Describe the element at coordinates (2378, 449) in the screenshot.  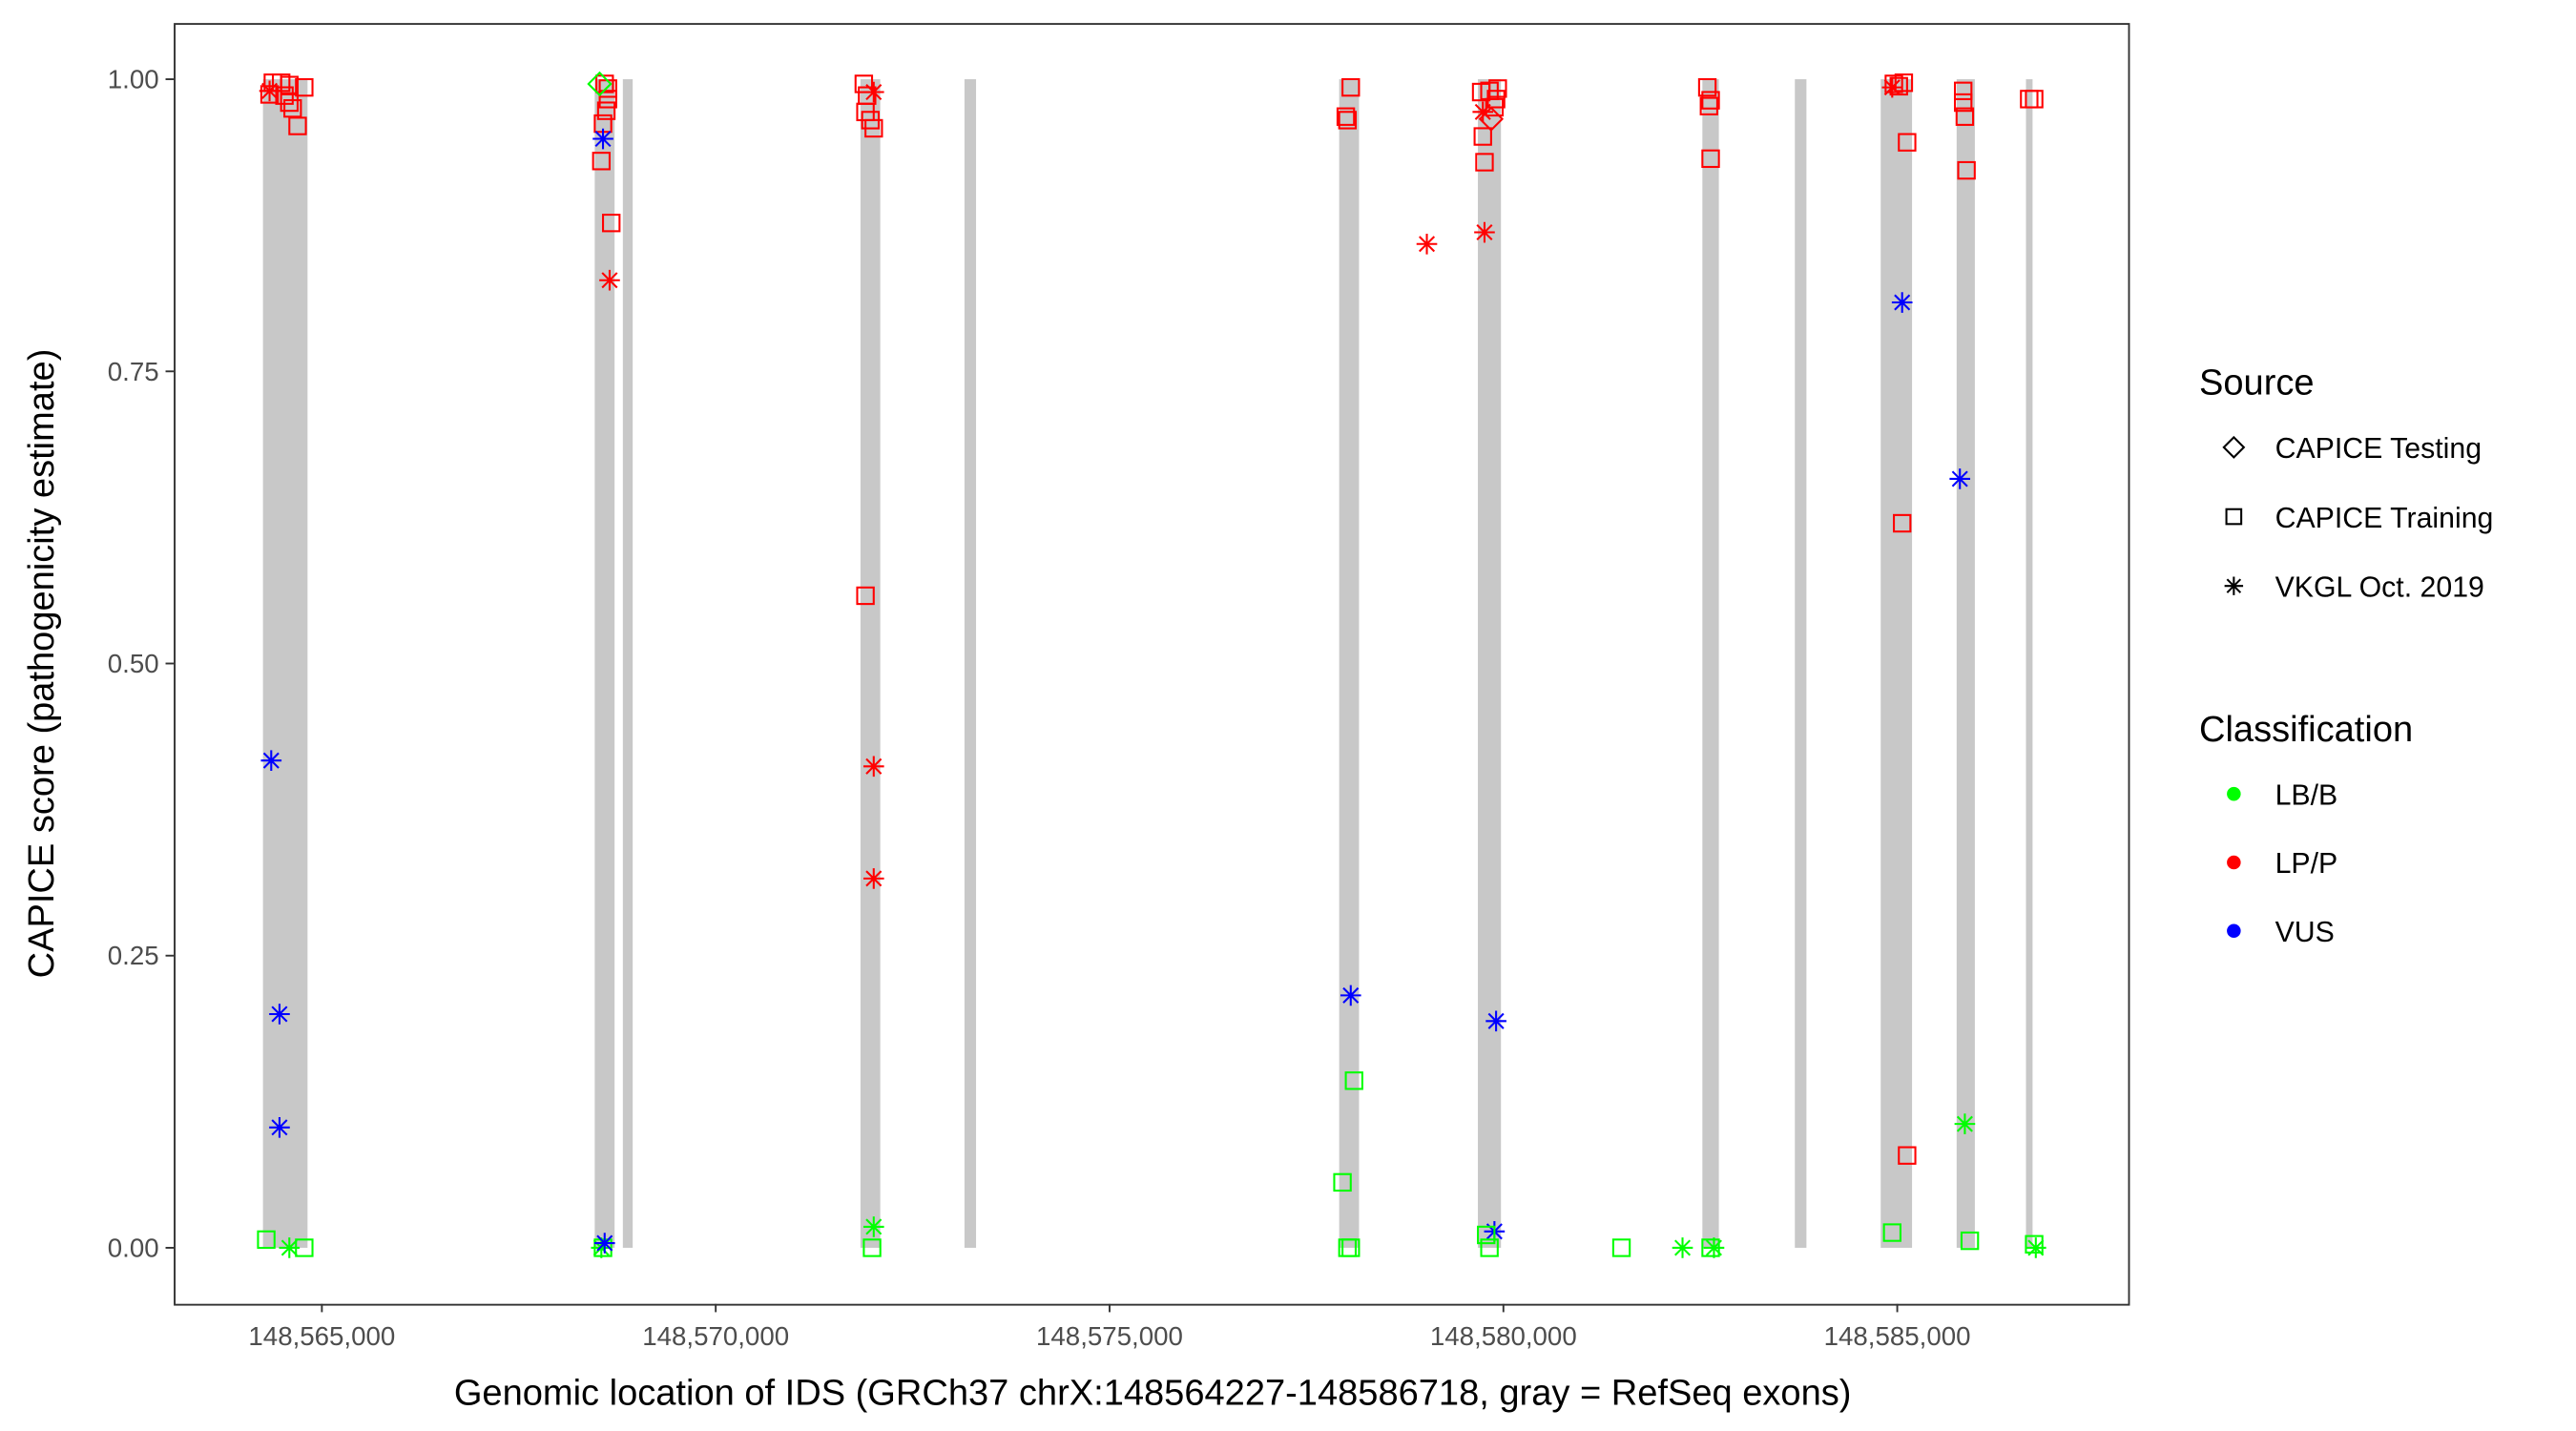
I see `legend-label-source: CAPICE Testing` at that location.